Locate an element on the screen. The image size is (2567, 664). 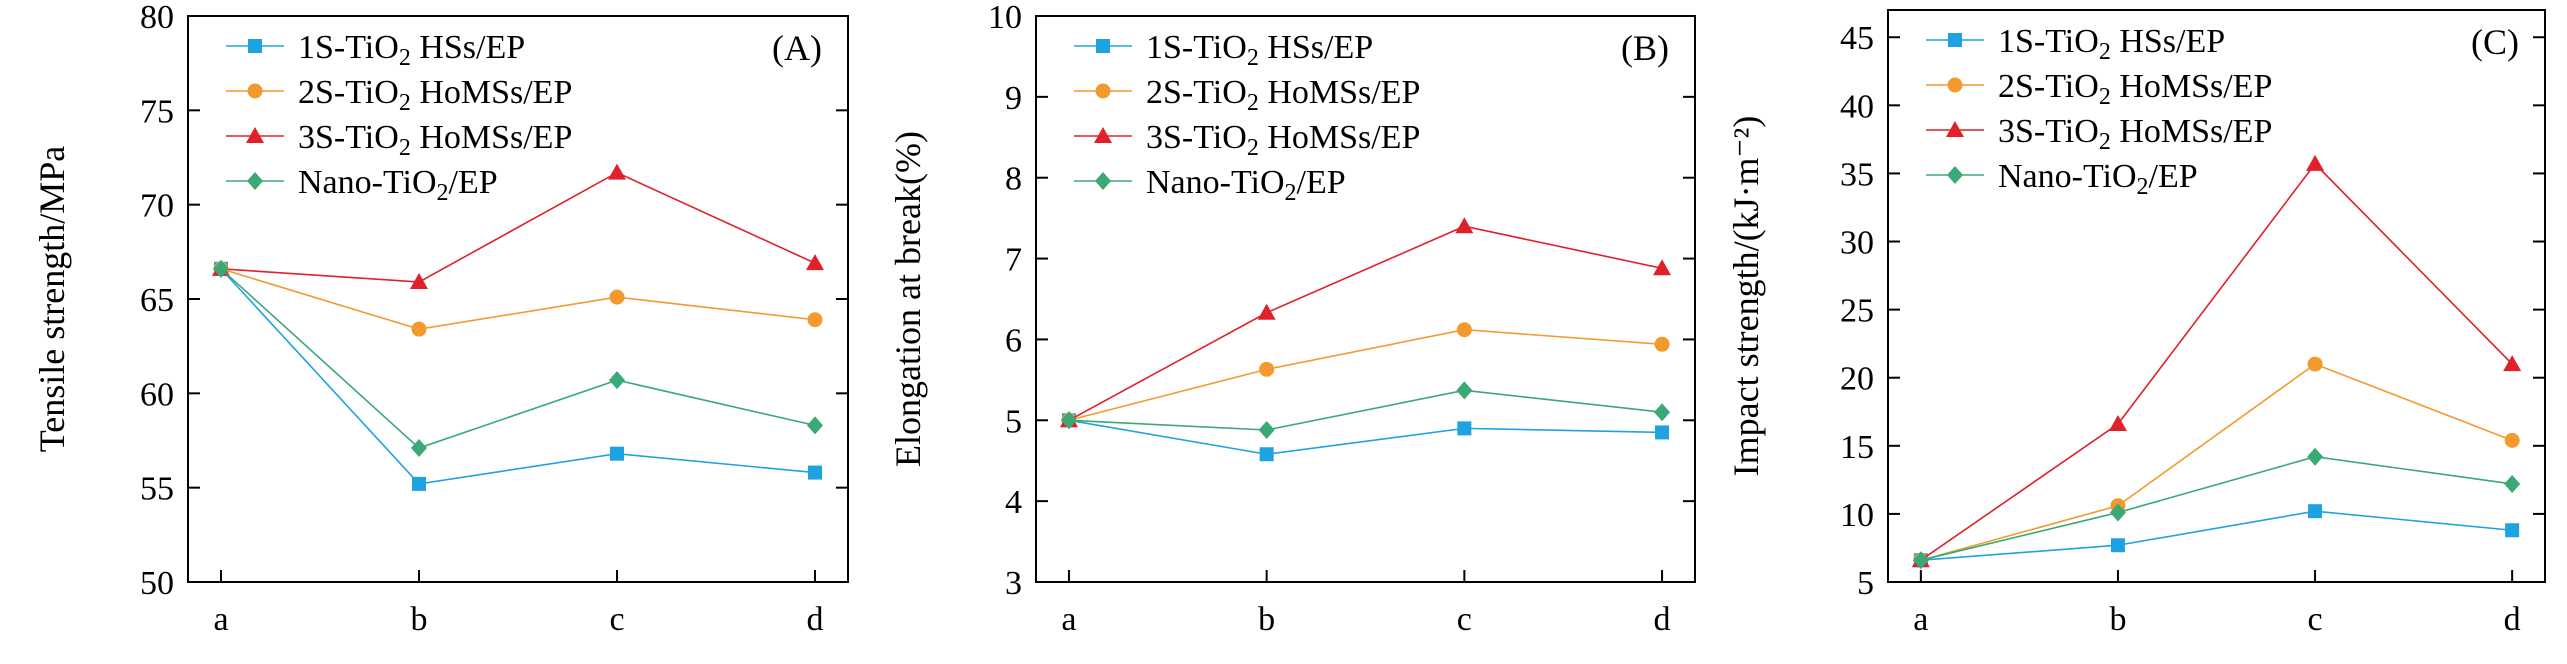
y-tick-label: 40 is located at coordinates (1857, 106).